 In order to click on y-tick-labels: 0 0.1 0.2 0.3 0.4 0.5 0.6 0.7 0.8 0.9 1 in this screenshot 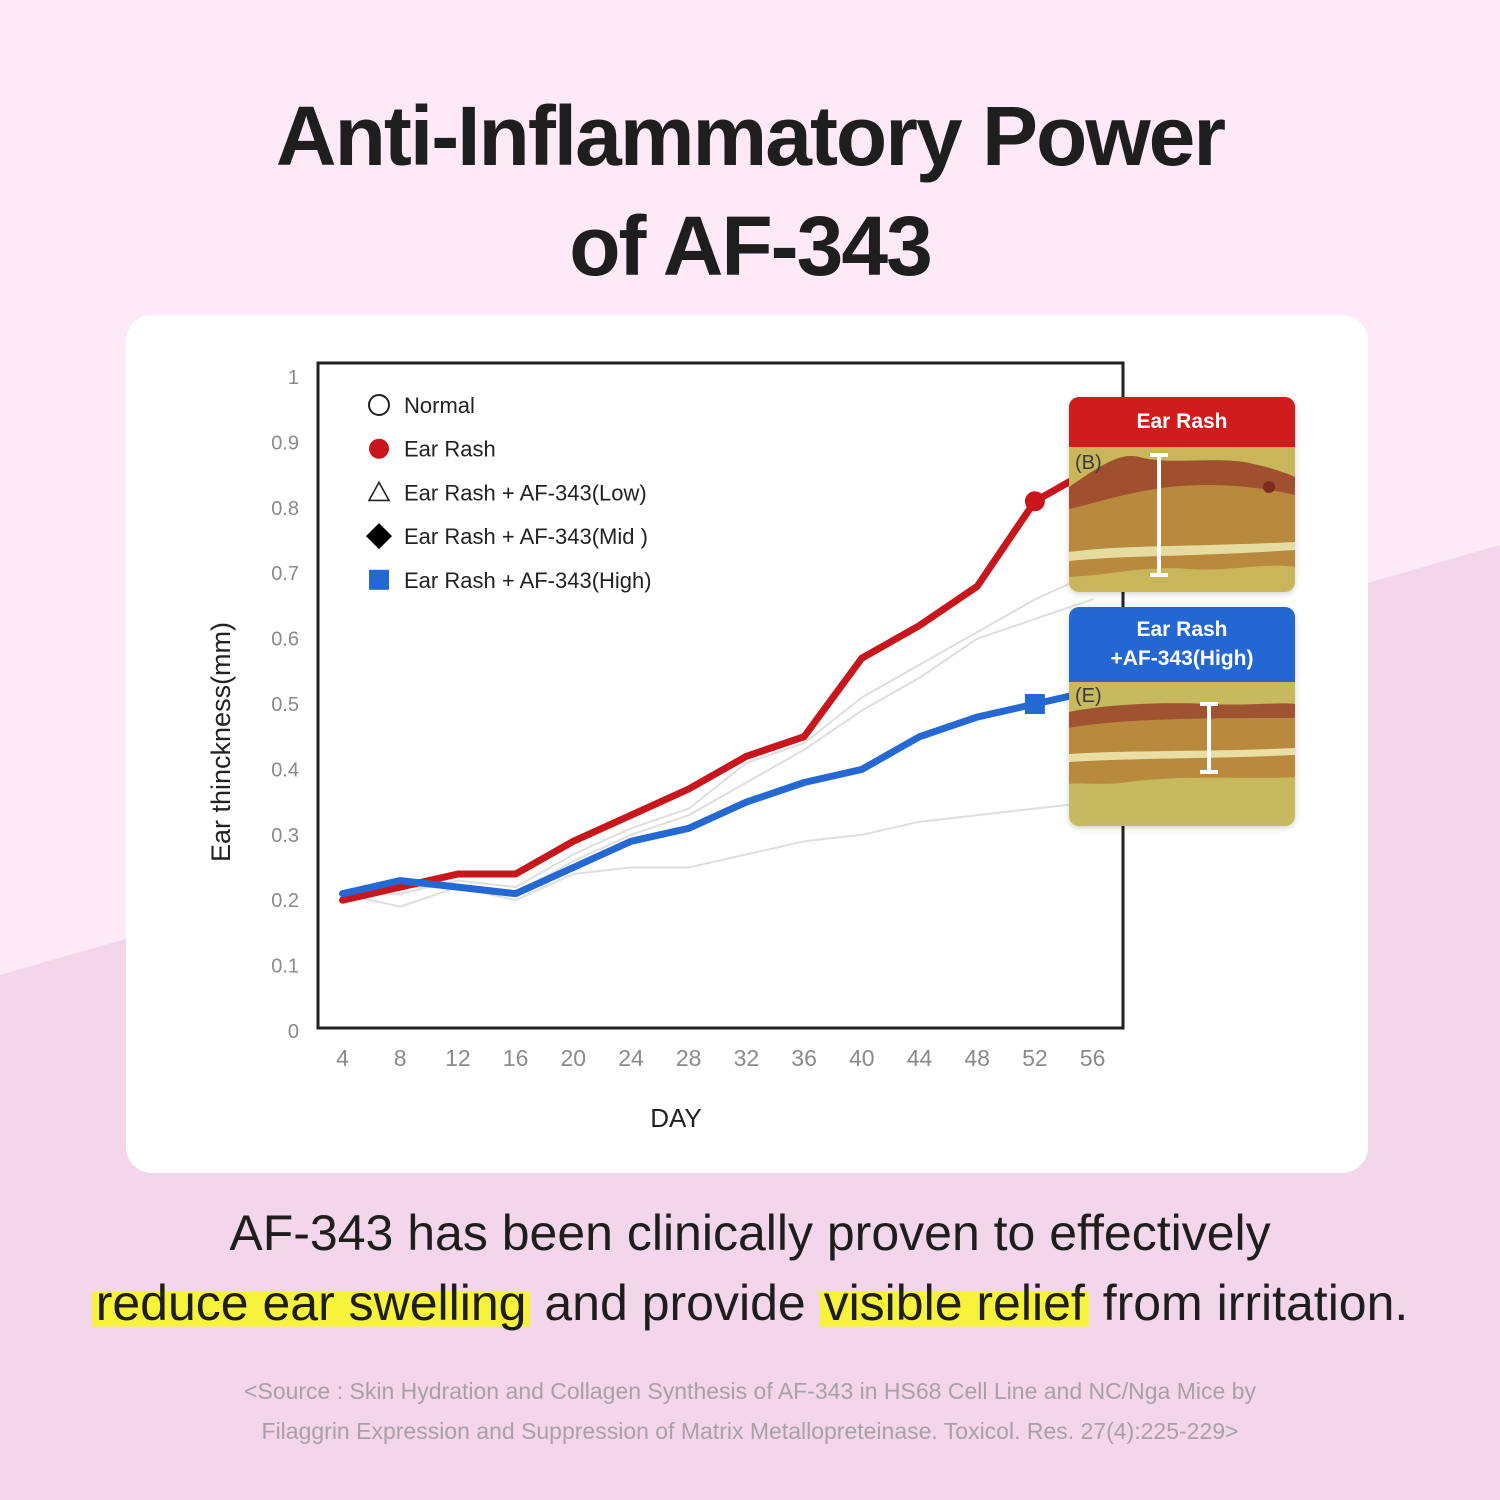, I will do `click(285, 705)`.